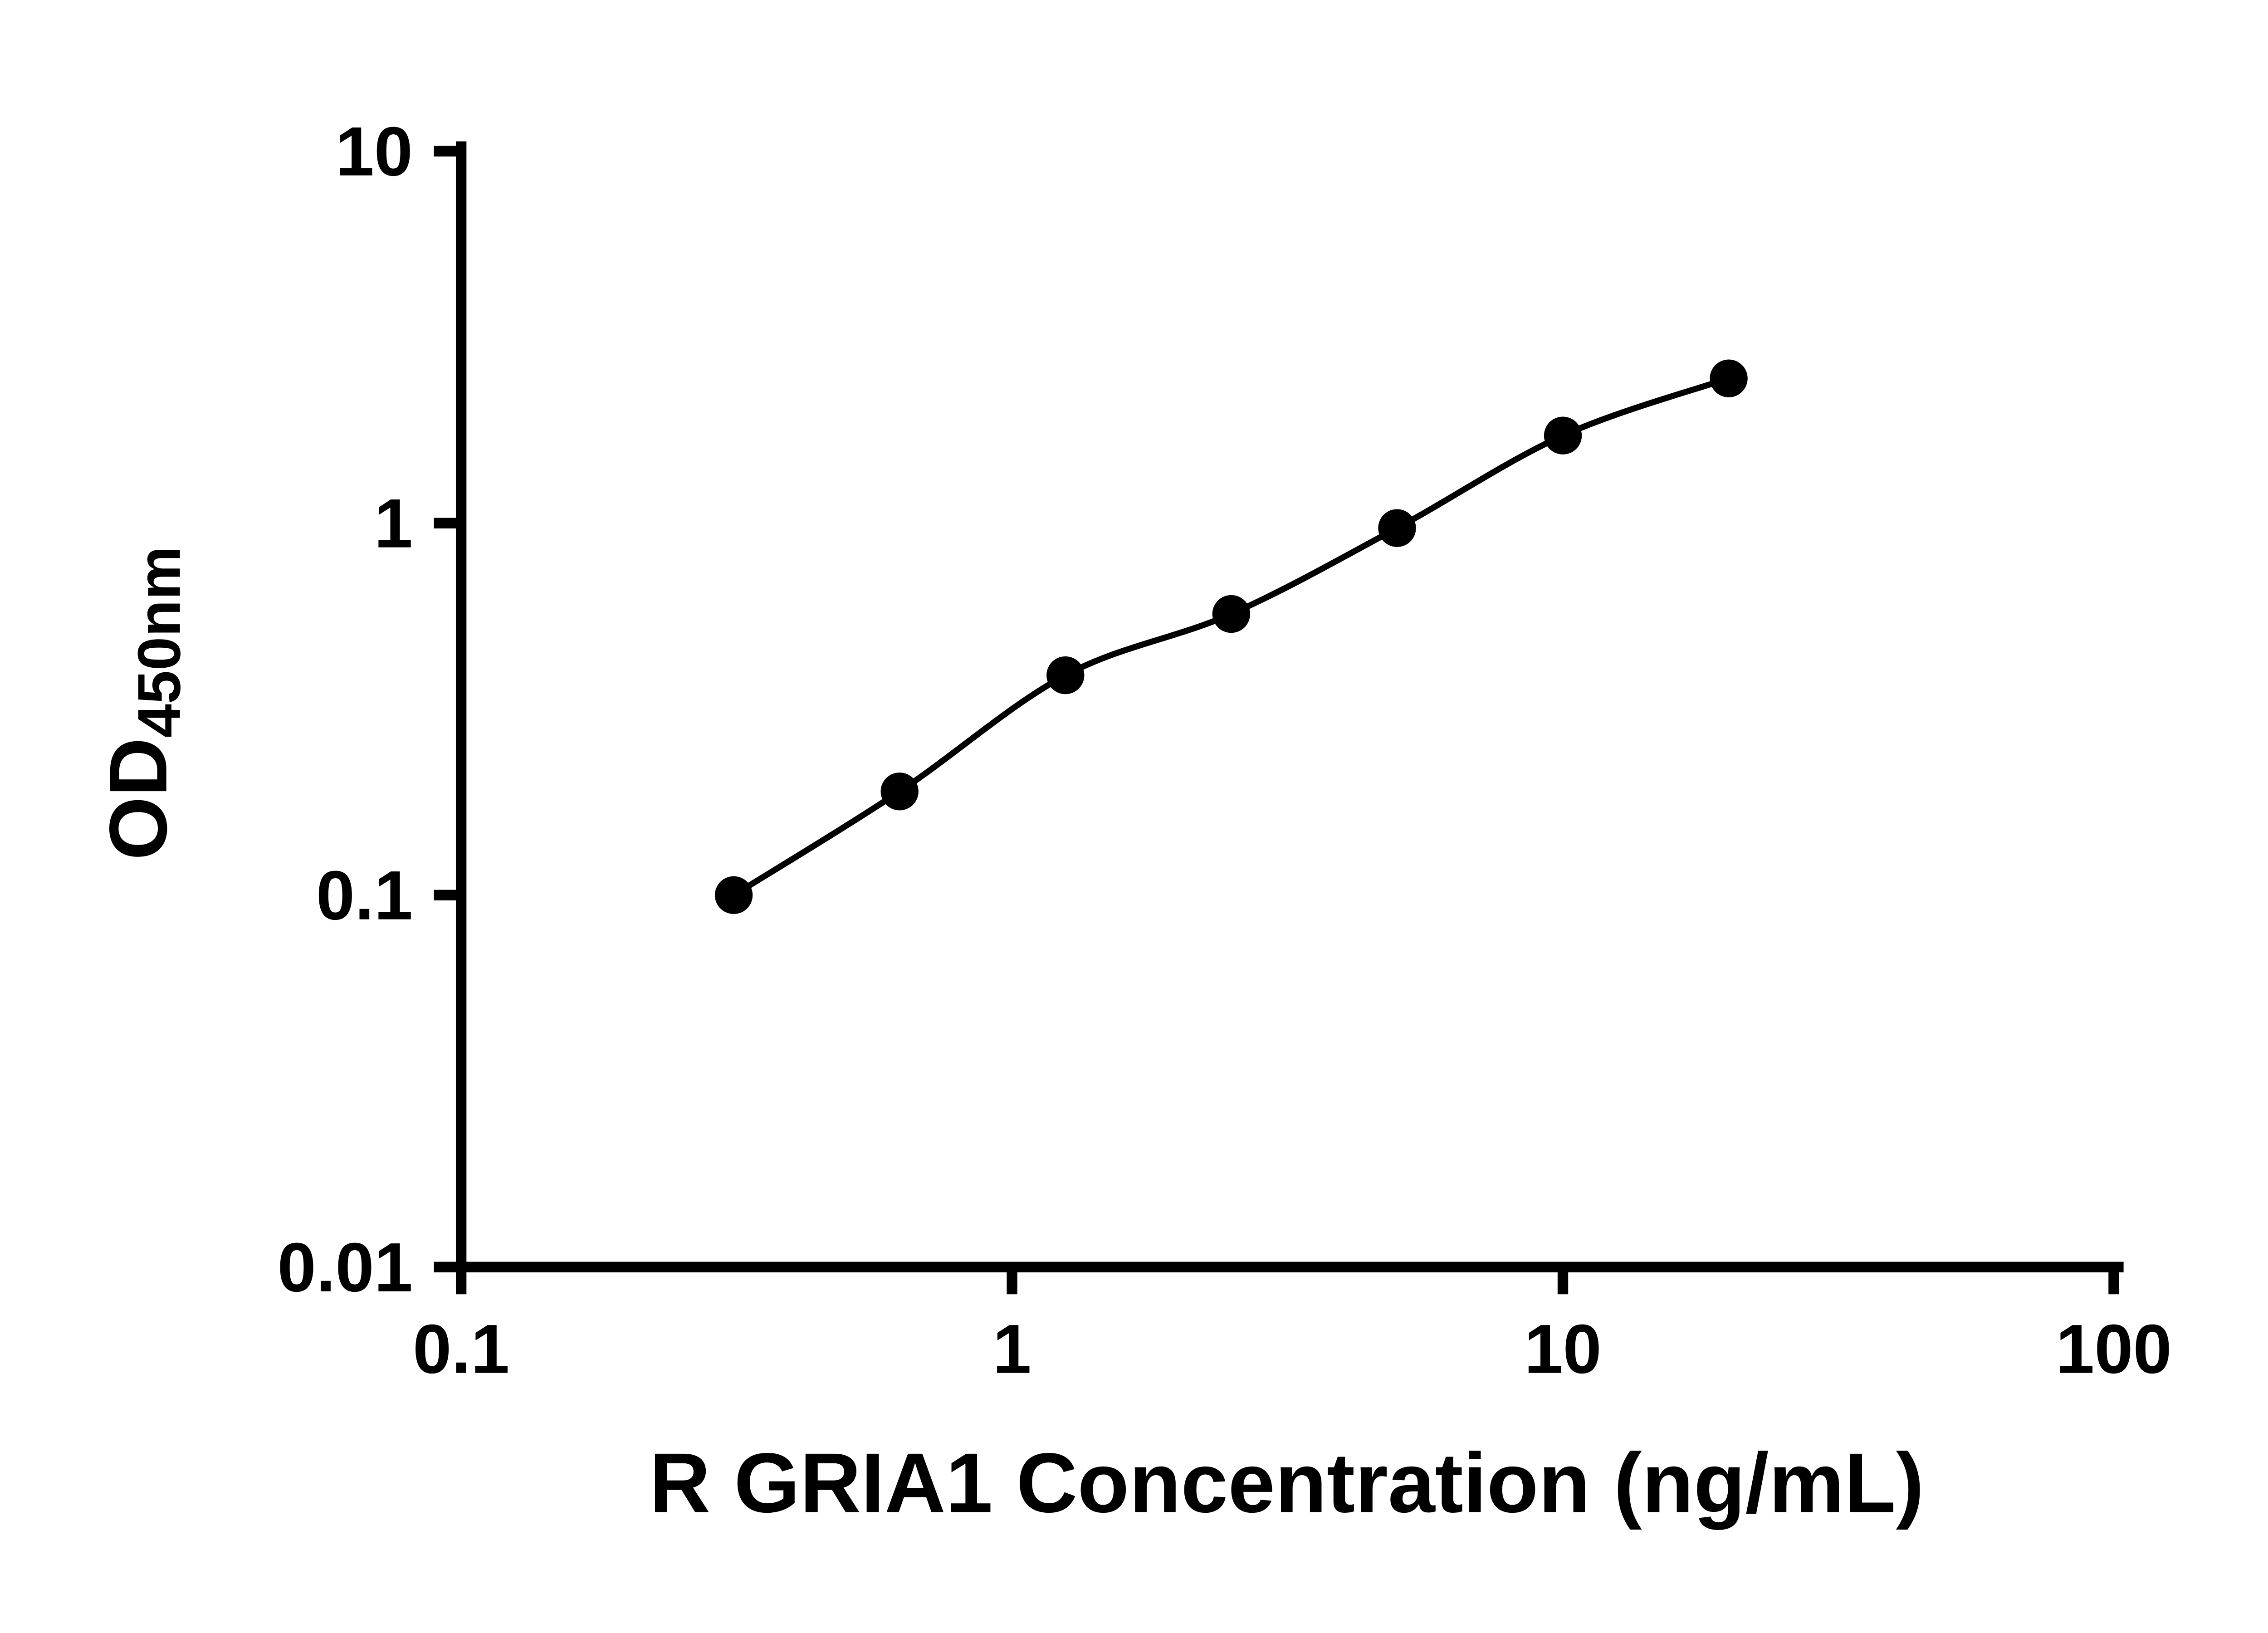 The image size is (2268, 1633). Describe the element at coordinates (374, 152) in the screenshot. I see `y-tick-label: 10` at that location.